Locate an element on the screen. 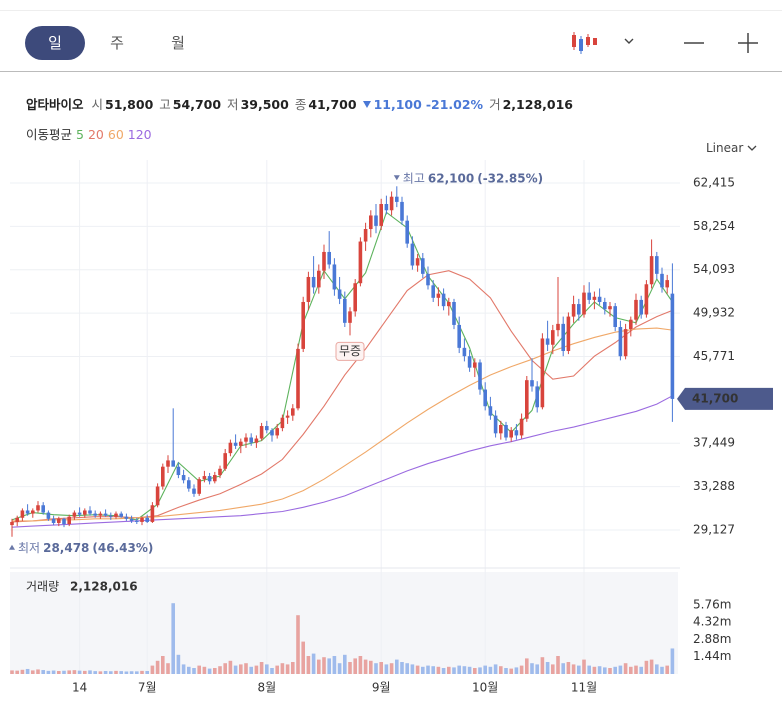 The height and width of the screenshot is (716, 782). dropdown-chevron is located at coordinates (629, 41).